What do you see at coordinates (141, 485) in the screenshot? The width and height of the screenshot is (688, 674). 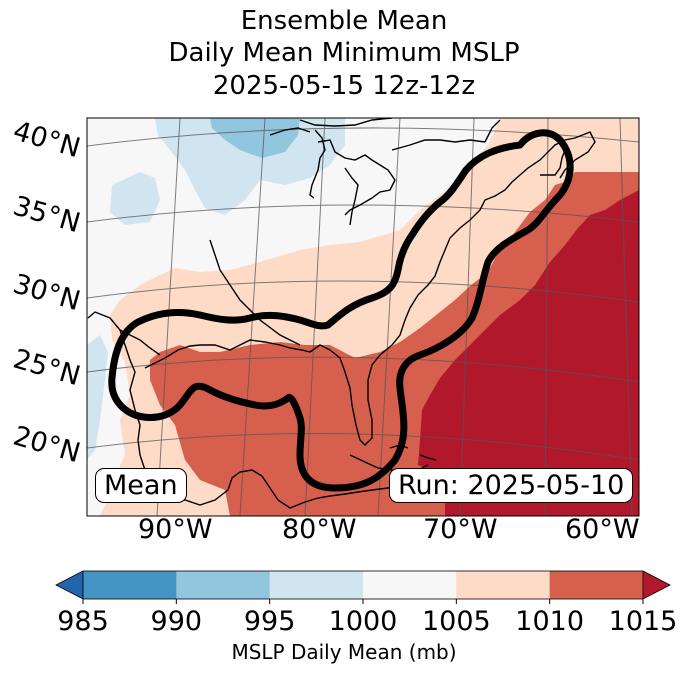 I see `mean-label-box: Mean` at bounding box center [141, 485].